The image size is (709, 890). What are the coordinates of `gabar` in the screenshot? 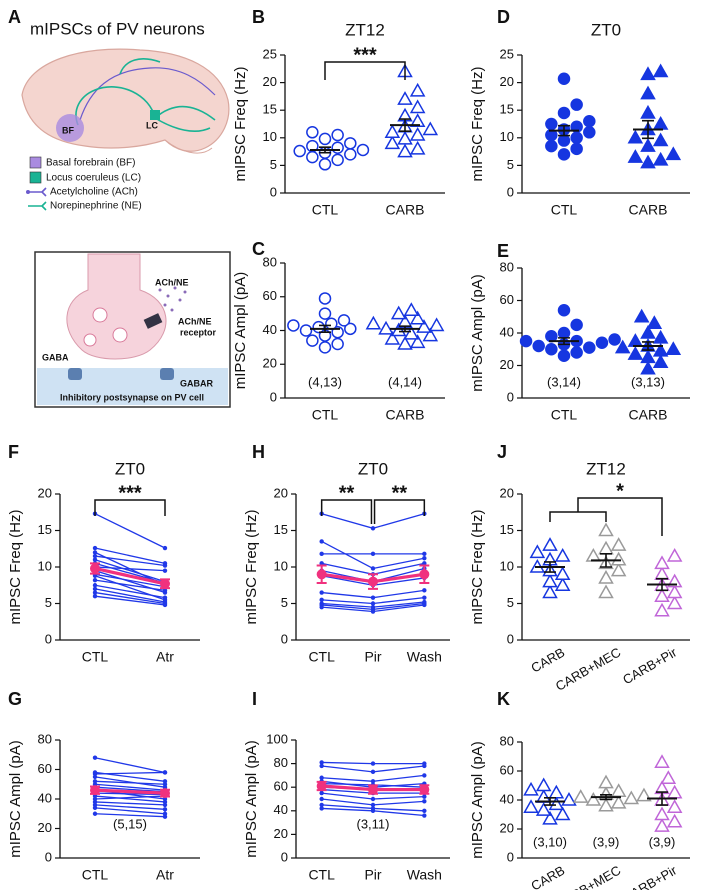 It's located at (167, 374).